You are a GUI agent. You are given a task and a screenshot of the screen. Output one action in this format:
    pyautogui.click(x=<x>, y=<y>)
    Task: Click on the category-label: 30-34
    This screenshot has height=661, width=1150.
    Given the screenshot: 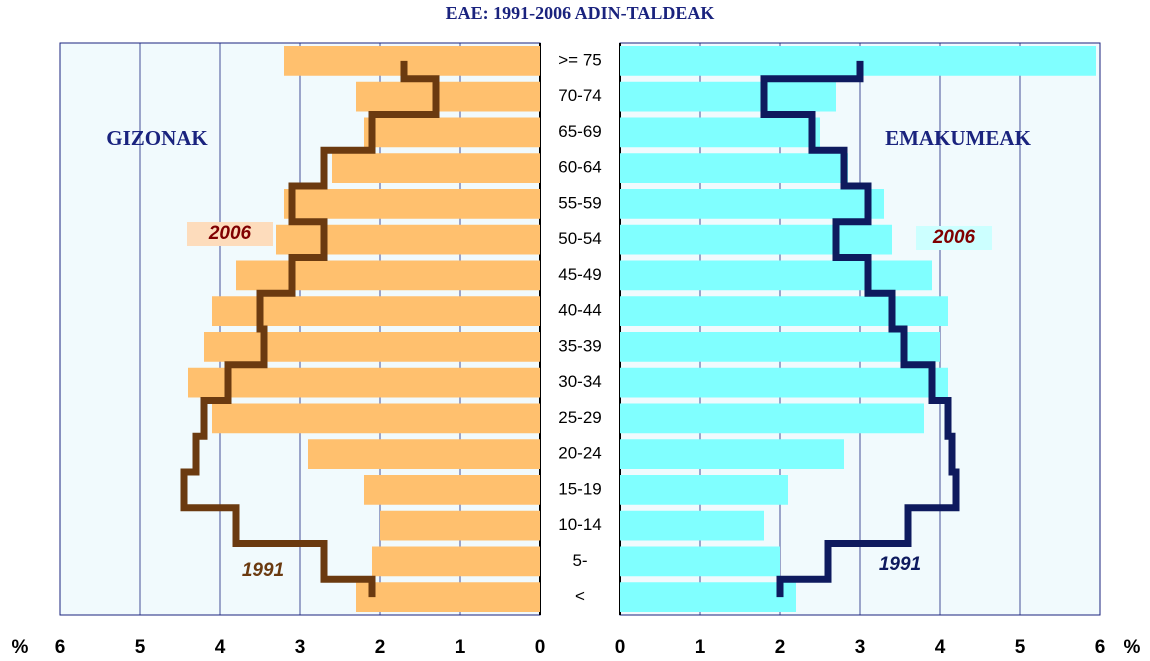 What is the action you would take?
    pyautogui.click(x=579, y=381)
    